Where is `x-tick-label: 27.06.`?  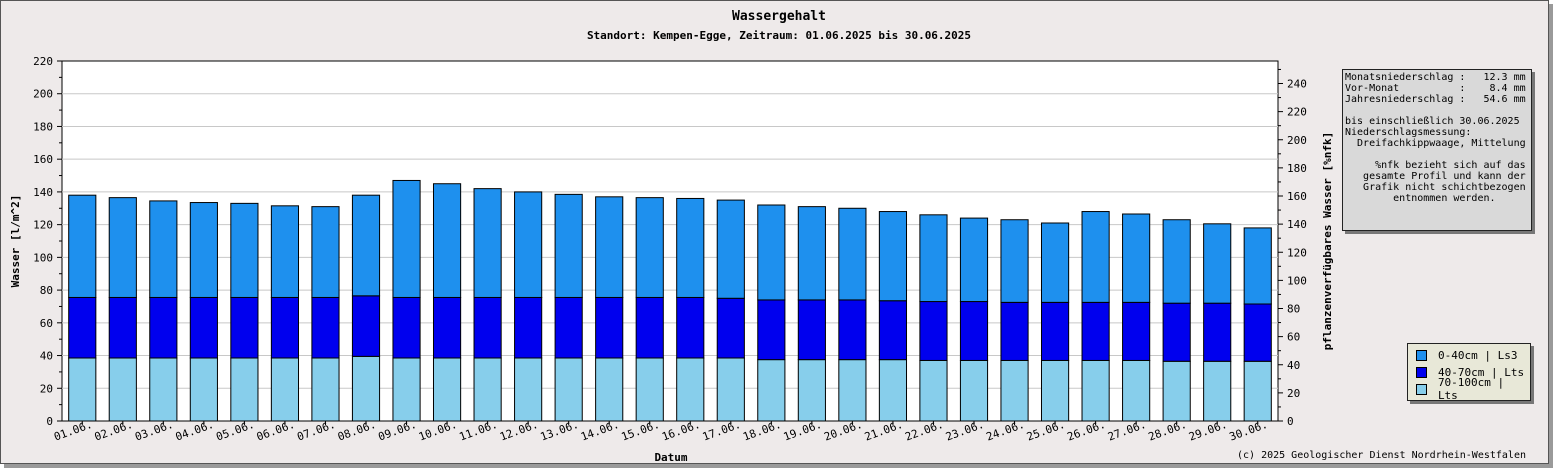
x-tick-label: 27.06. is located at coordinates (1127, 431).